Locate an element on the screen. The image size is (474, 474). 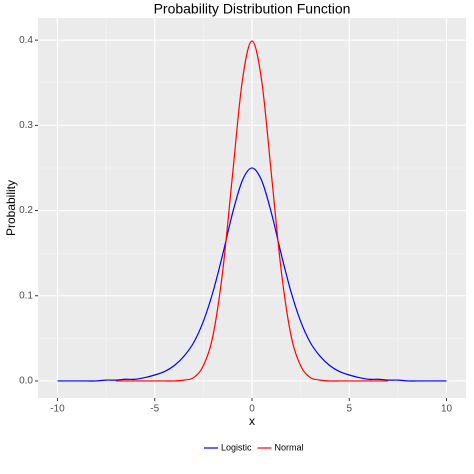
y-tick-label: 0.3 is located at coordinates (26, 125).